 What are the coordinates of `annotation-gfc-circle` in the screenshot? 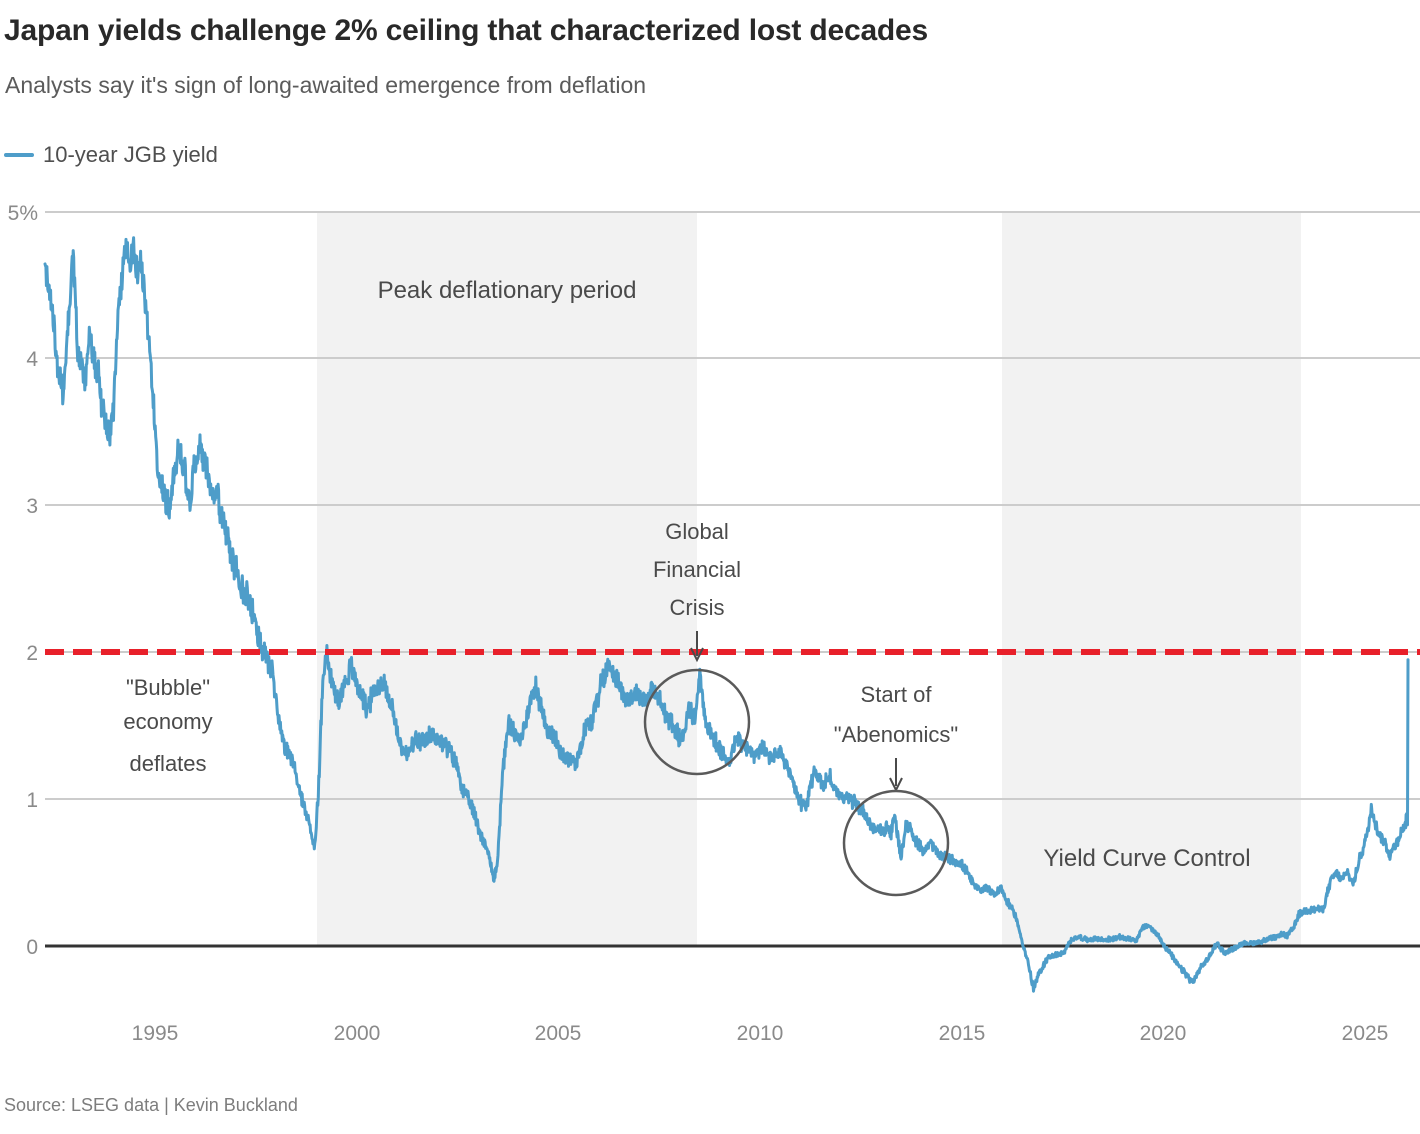 It's located at (697, 722).